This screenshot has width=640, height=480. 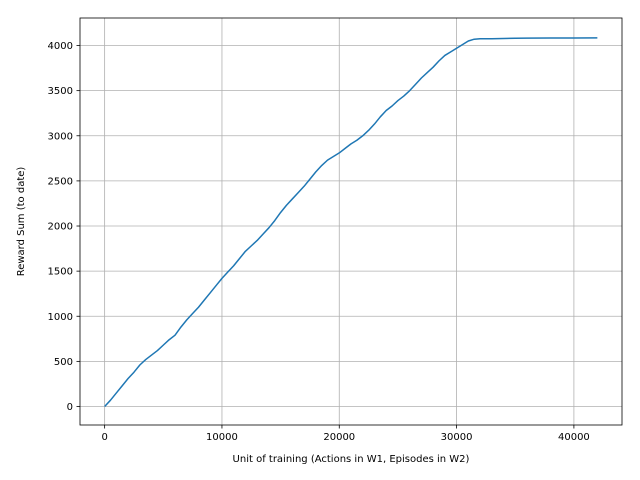 What do you see at coordinates (21, 222) in the screenshot?
I see `y-axis-label: Reward Sum (to date)` at bounding box center [21, 222].